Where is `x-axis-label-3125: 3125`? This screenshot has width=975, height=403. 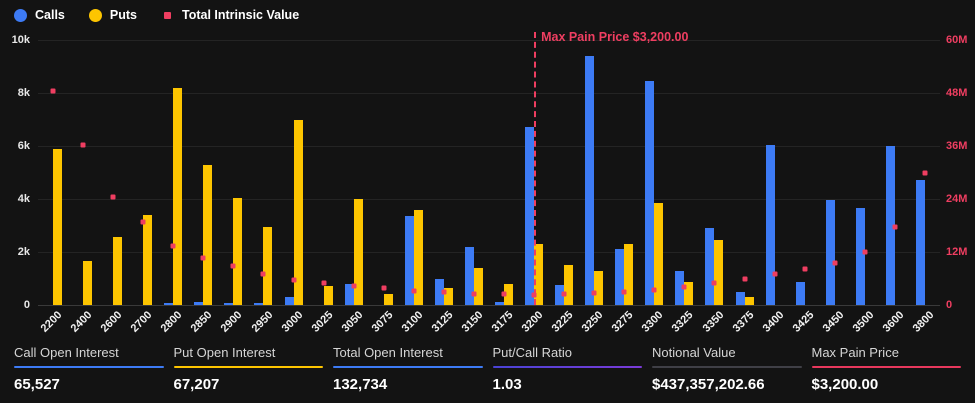 x-axis-label-3125: 3125 is located at coordinates (442, 322).